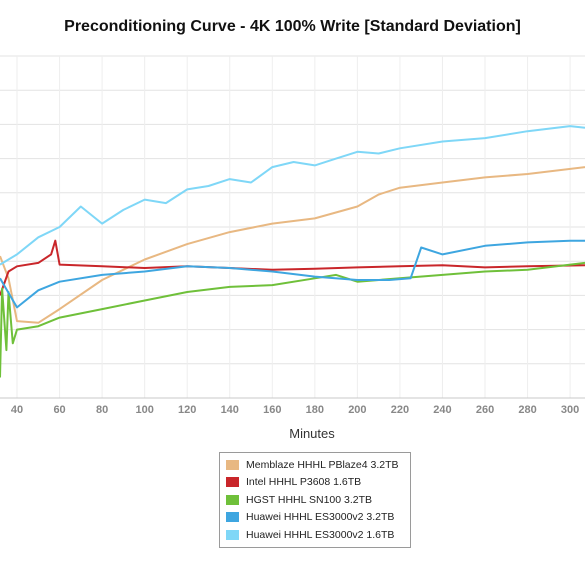 This screenshot has height=574, width=585. Describe the element at coordinates (295, 410) in the screenshot. I see `x-tick-labels: 40 60 80 100 120 140 160 180 200 220 240 260 280 300` at that location.